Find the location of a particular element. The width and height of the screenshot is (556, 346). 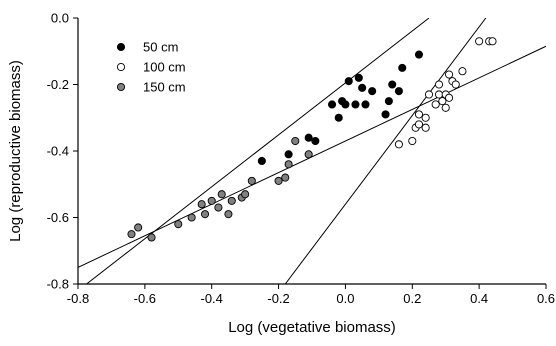

y-tick-label: -0.6 is located at coordinates (58, 217).